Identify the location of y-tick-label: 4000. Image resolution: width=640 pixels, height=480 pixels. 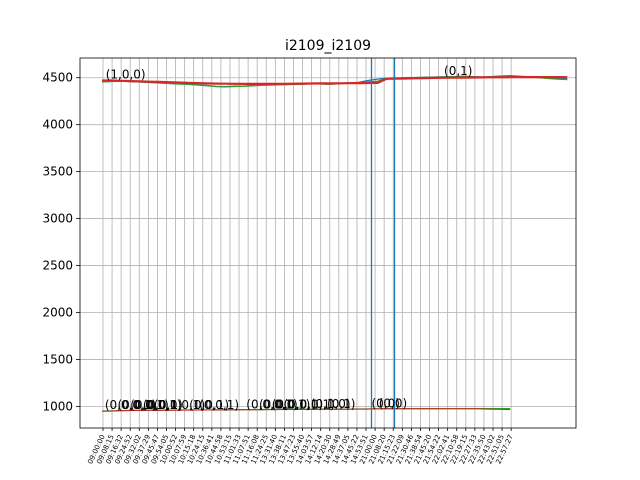
(57, 125).